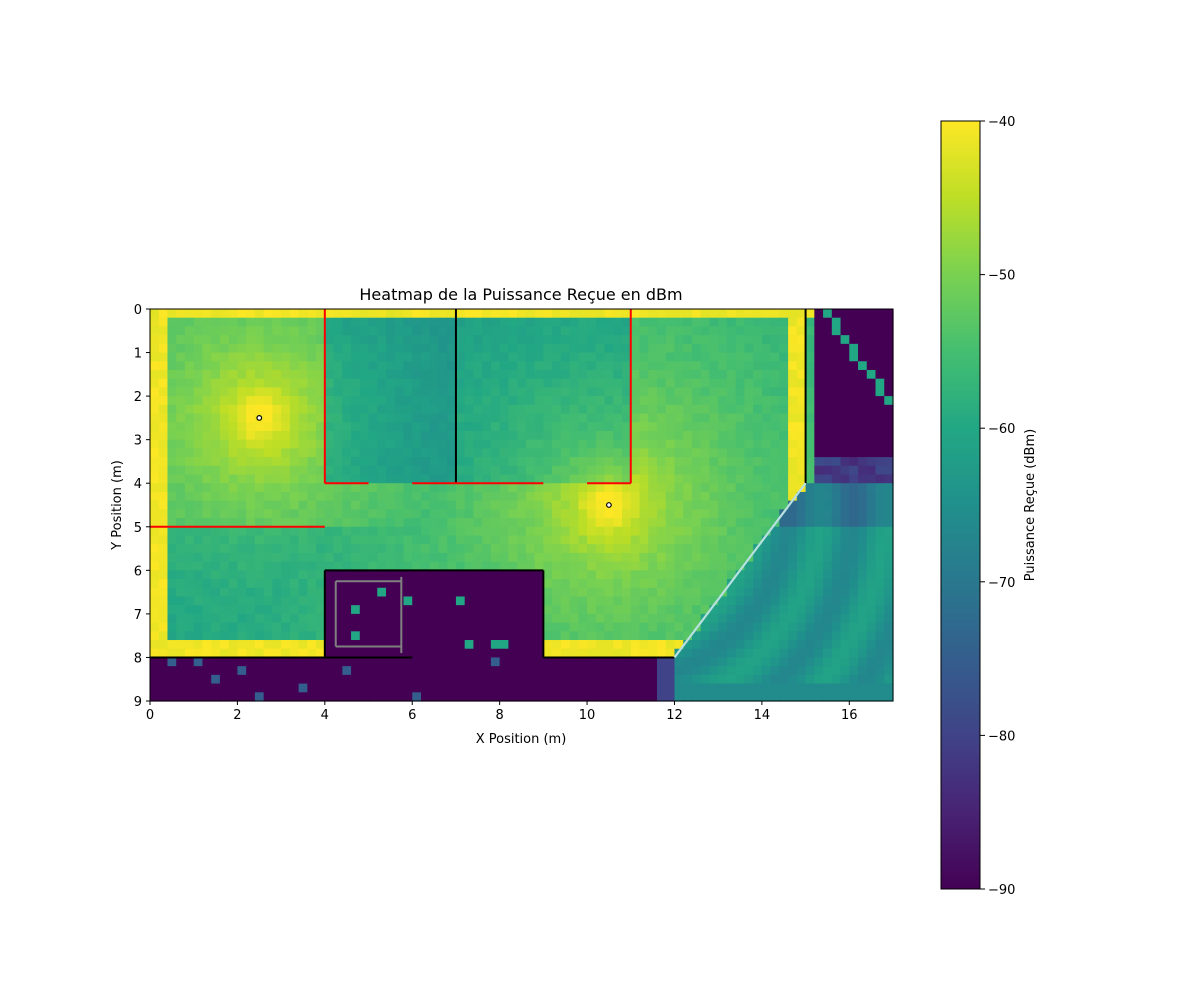  Describe the element at coordinates (1030, 505) in the screenshot. I see `colorbar-label: Puissance Reçue (dBm)` at that location.